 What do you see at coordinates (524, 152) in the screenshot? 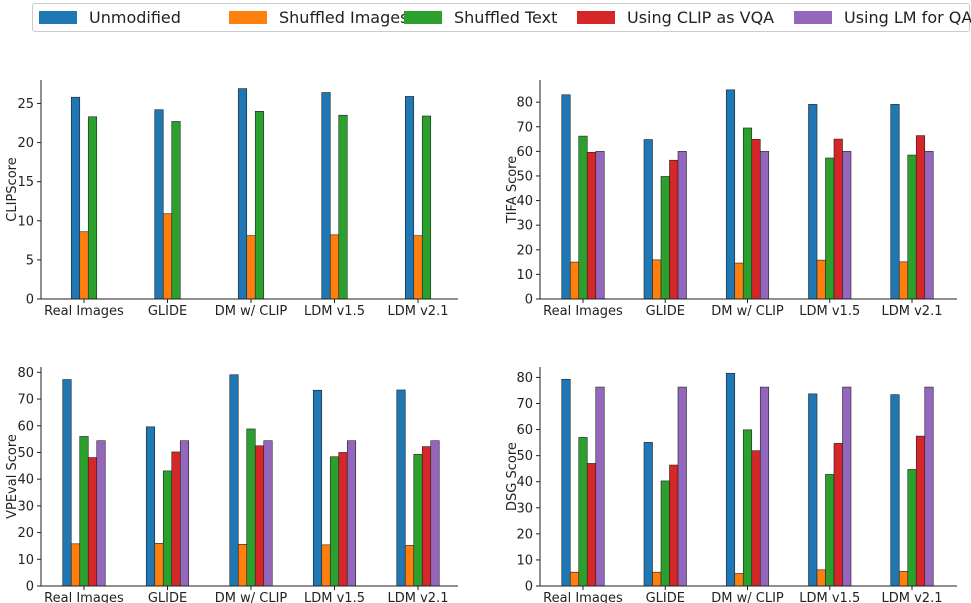
I see `y-tick-label: 60` at bounding box center [524, 152].